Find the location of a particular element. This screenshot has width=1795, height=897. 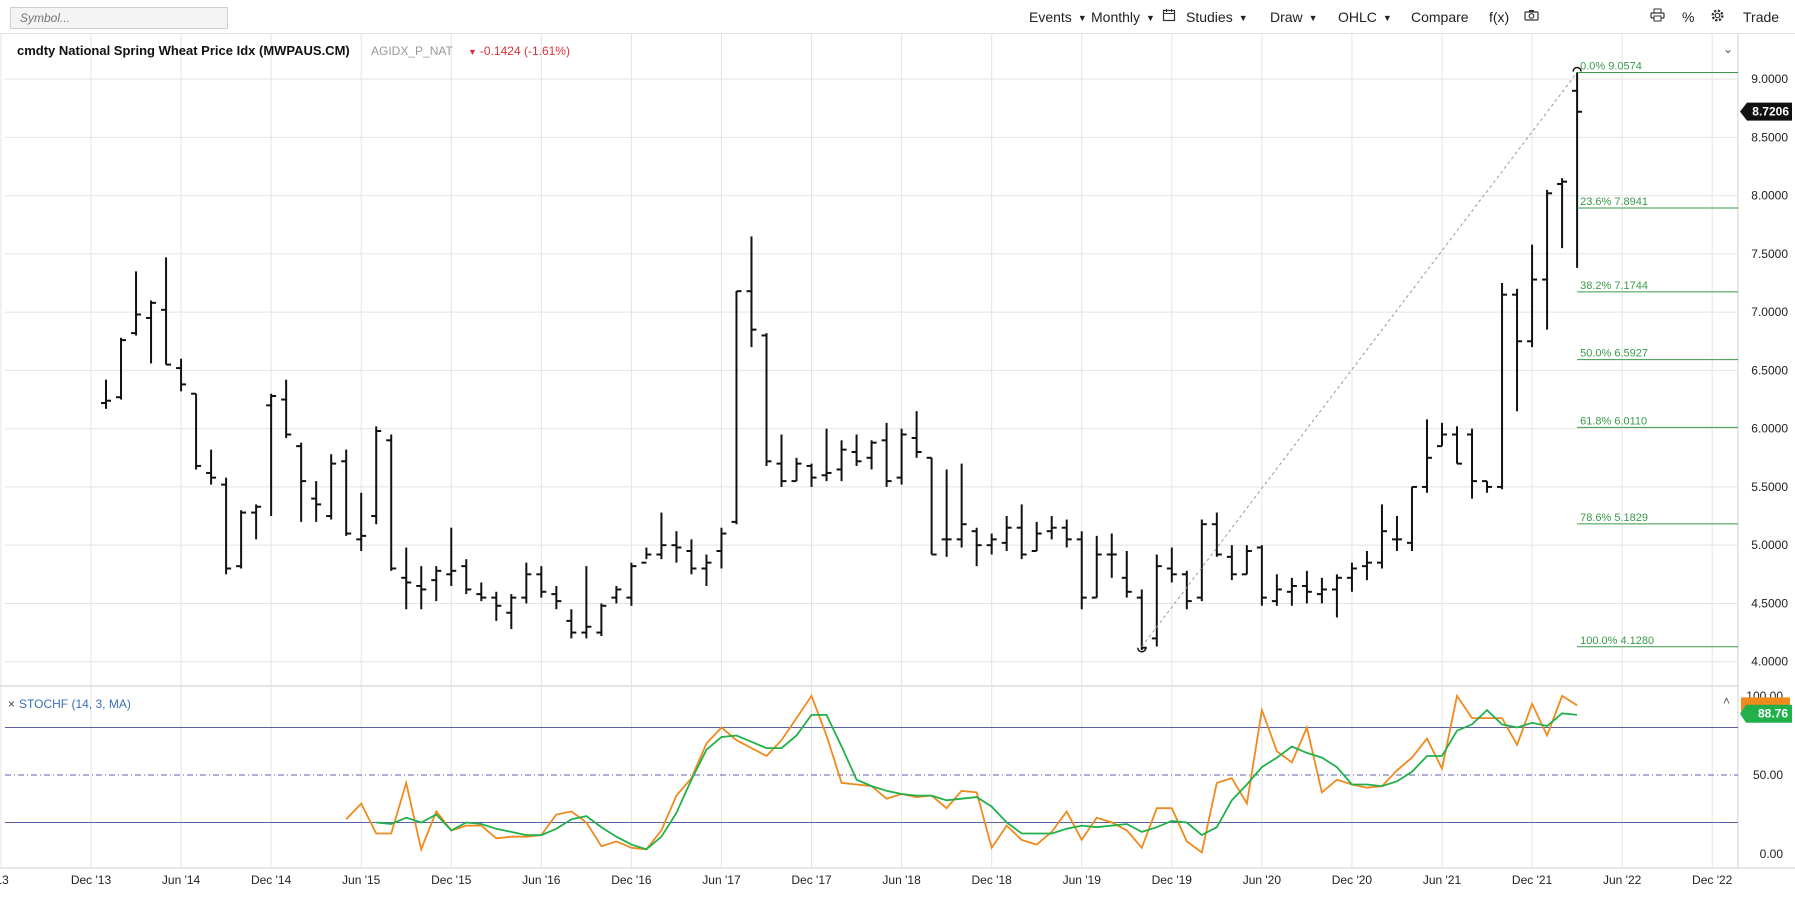

stoch-y-tick-label: 0.00 is located at coordinates (1772, 854).